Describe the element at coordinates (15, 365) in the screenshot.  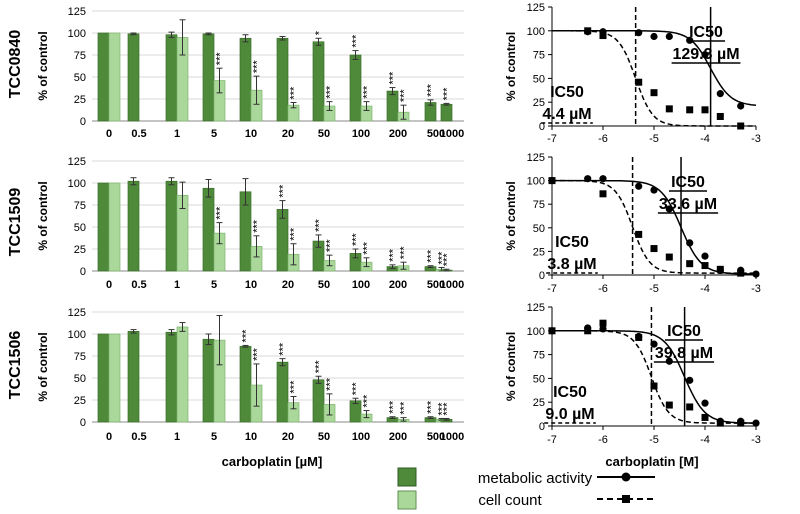
I see `row-label-tcc1506: TCC1506` at that location.